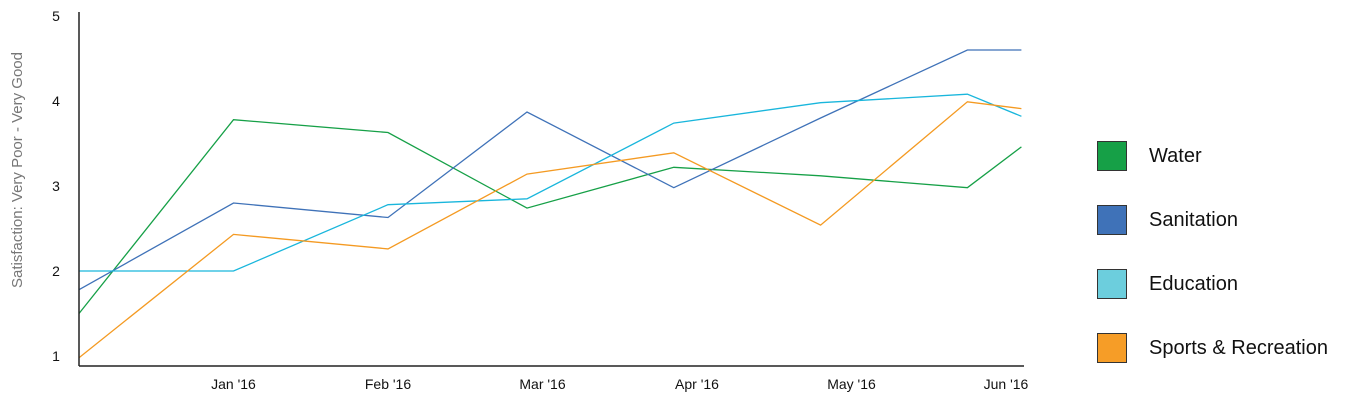 This screenshot has width=1351, height=406. I want to click on y-tick-labels: 1 2 3 4 5, so click(56, 186).